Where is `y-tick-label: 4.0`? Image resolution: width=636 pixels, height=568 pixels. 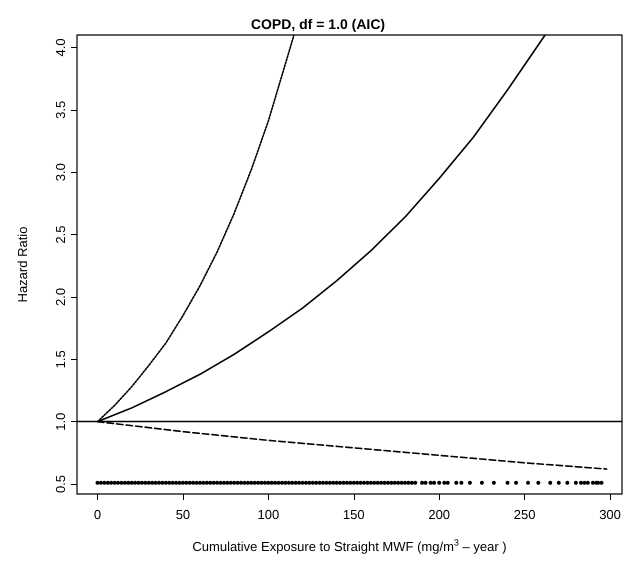
y-tick-label: 4.0 is located at coordinates (60, 47).